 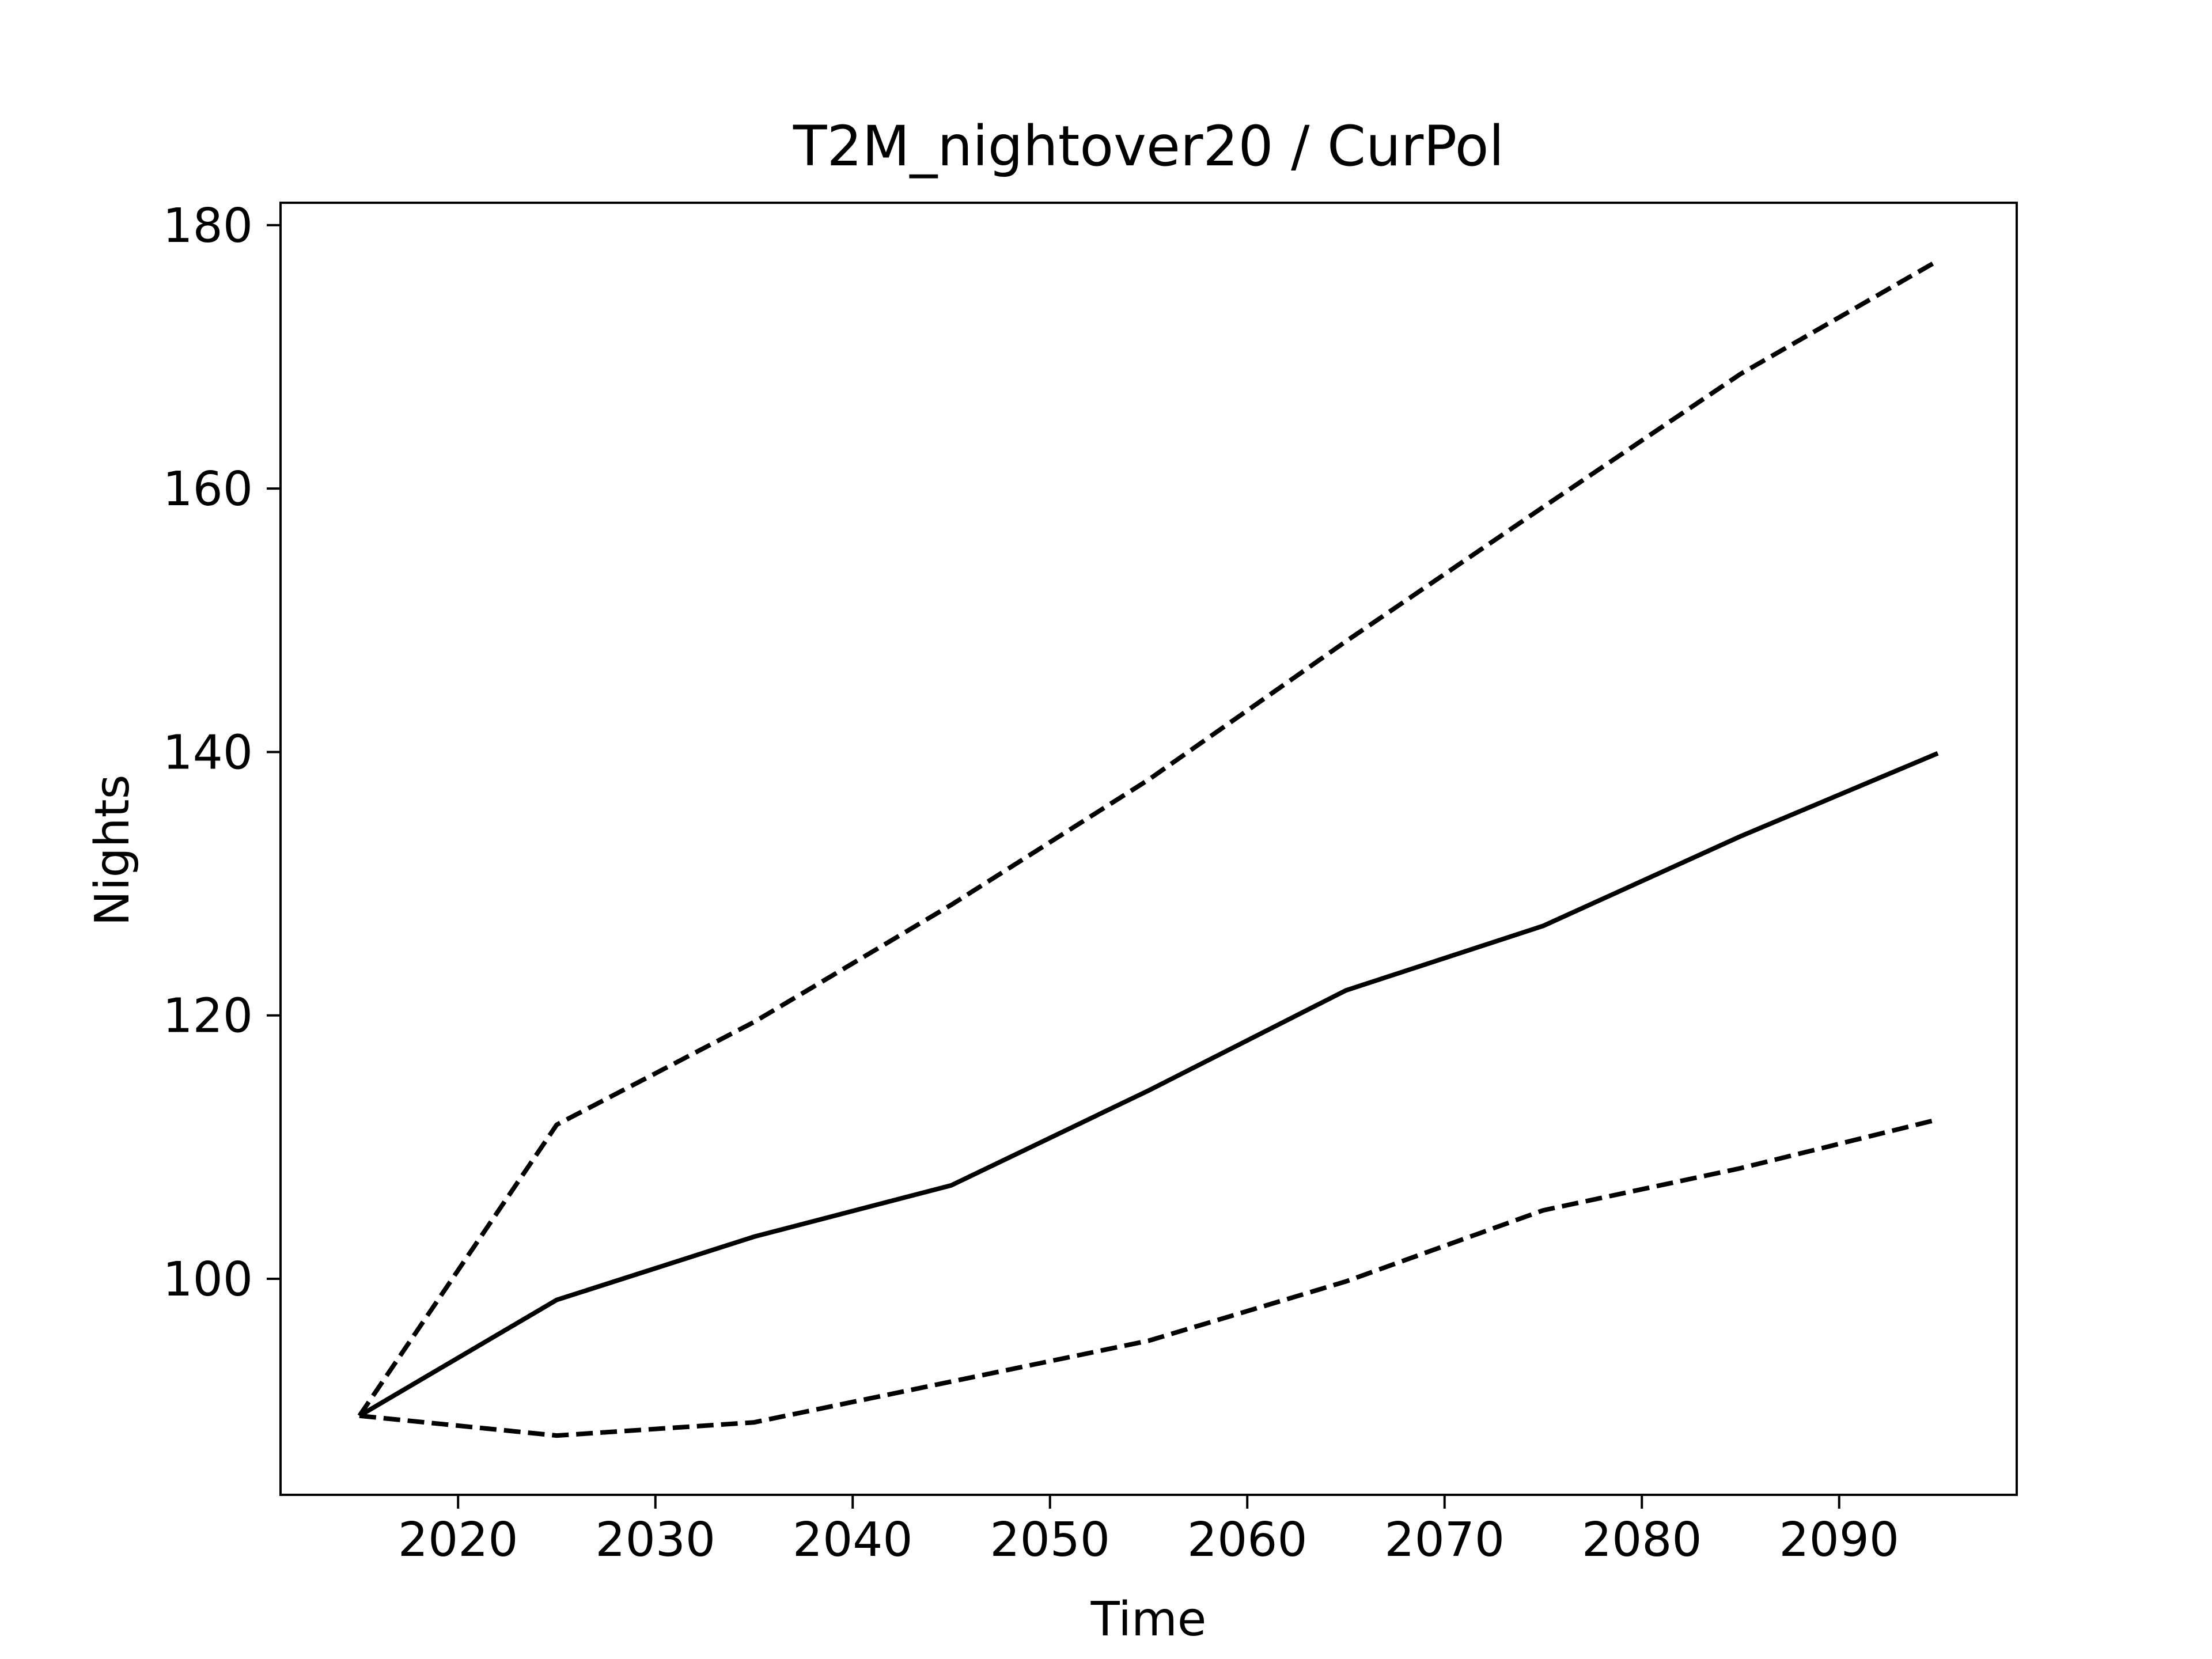 I want to click on x-tick-label: 2040, so click(x=853, y=1540).